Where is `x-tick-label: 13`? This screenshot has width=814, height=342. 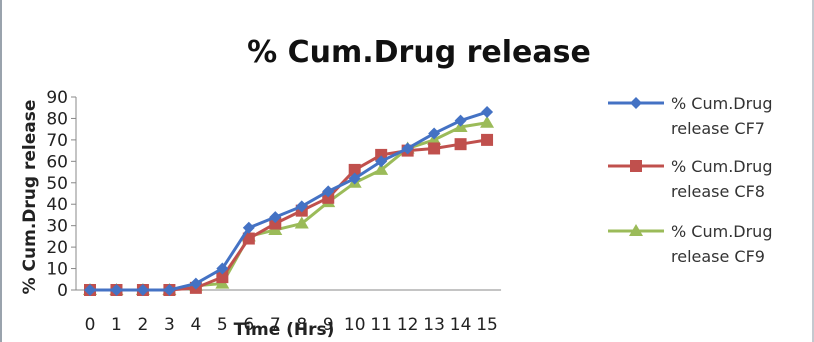 x-tick-label: 13 is located at coordinates (434, 325).